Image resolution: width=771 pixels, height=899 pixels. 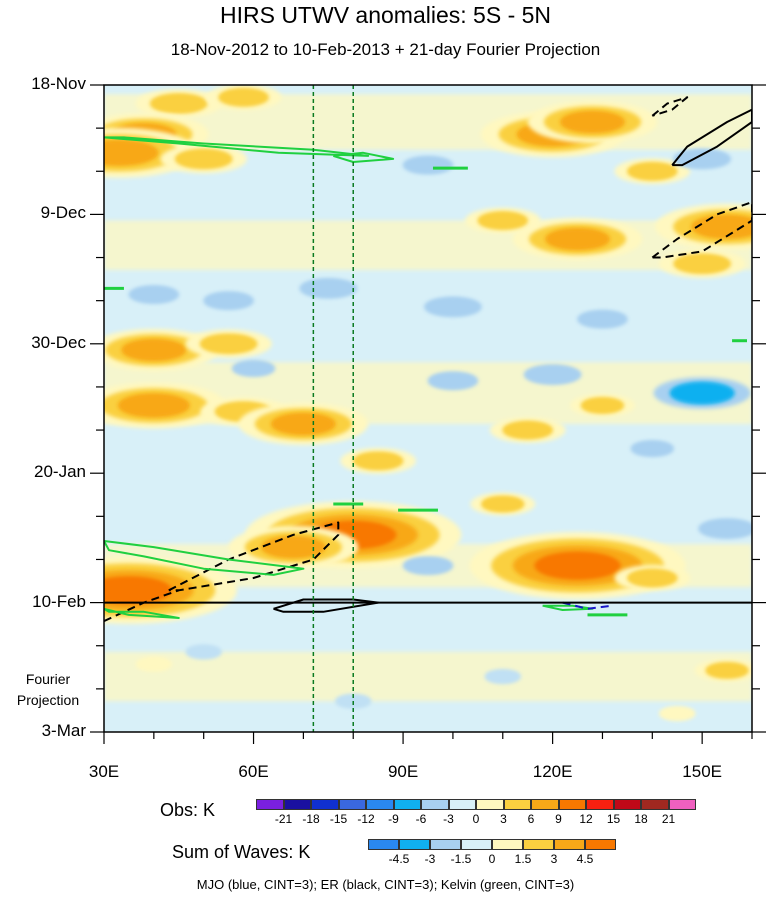 What do you see at coordinates (385, 15) in the screenshot?
I see `chart-title: HIRS UTWV anomalies: 5S - 5N` at bounding box center [385, 15].